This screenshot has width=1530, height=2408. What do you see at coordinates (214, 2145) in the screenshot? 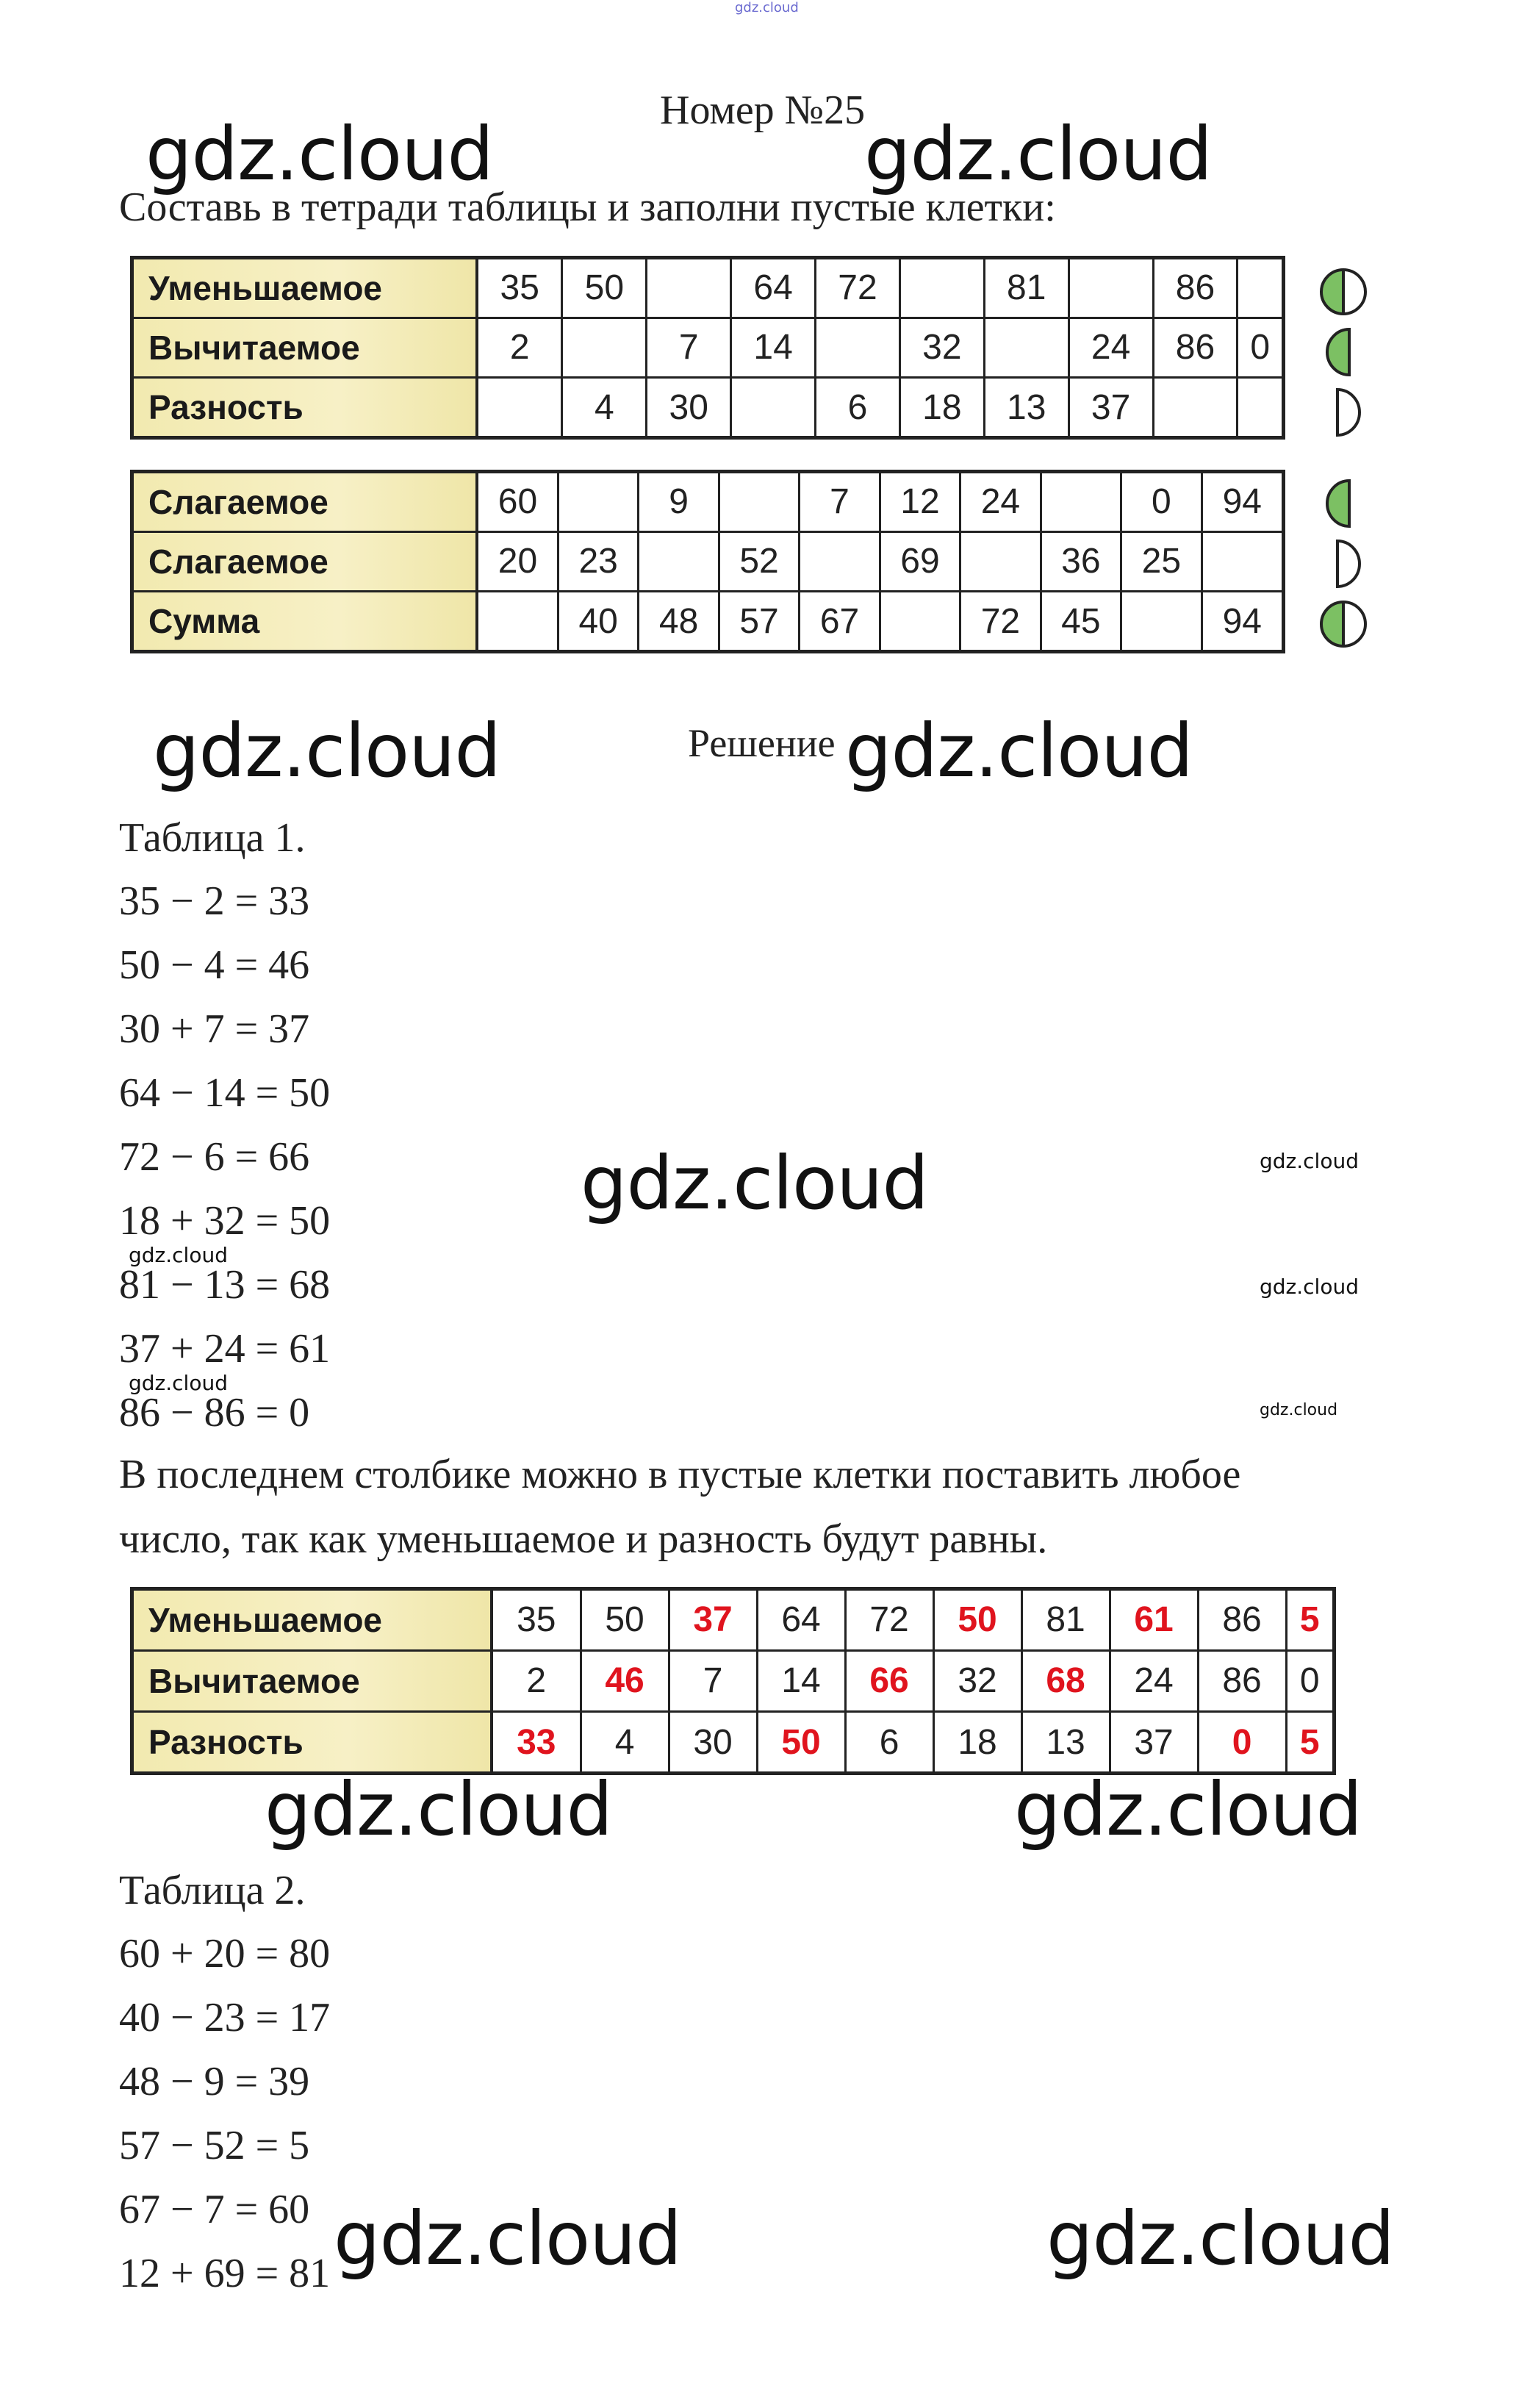
I see `equation: 57 − 52 = 5` at bounding box center [214, 2145].